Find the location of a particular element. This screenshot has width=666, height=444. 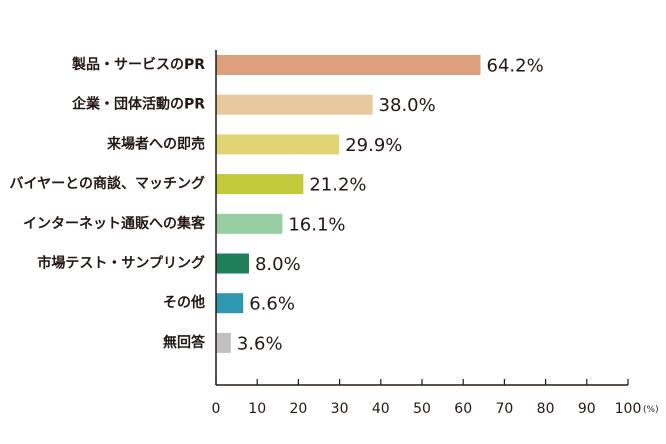

x-tick-label: 80 is located at coordinates (546, 409).